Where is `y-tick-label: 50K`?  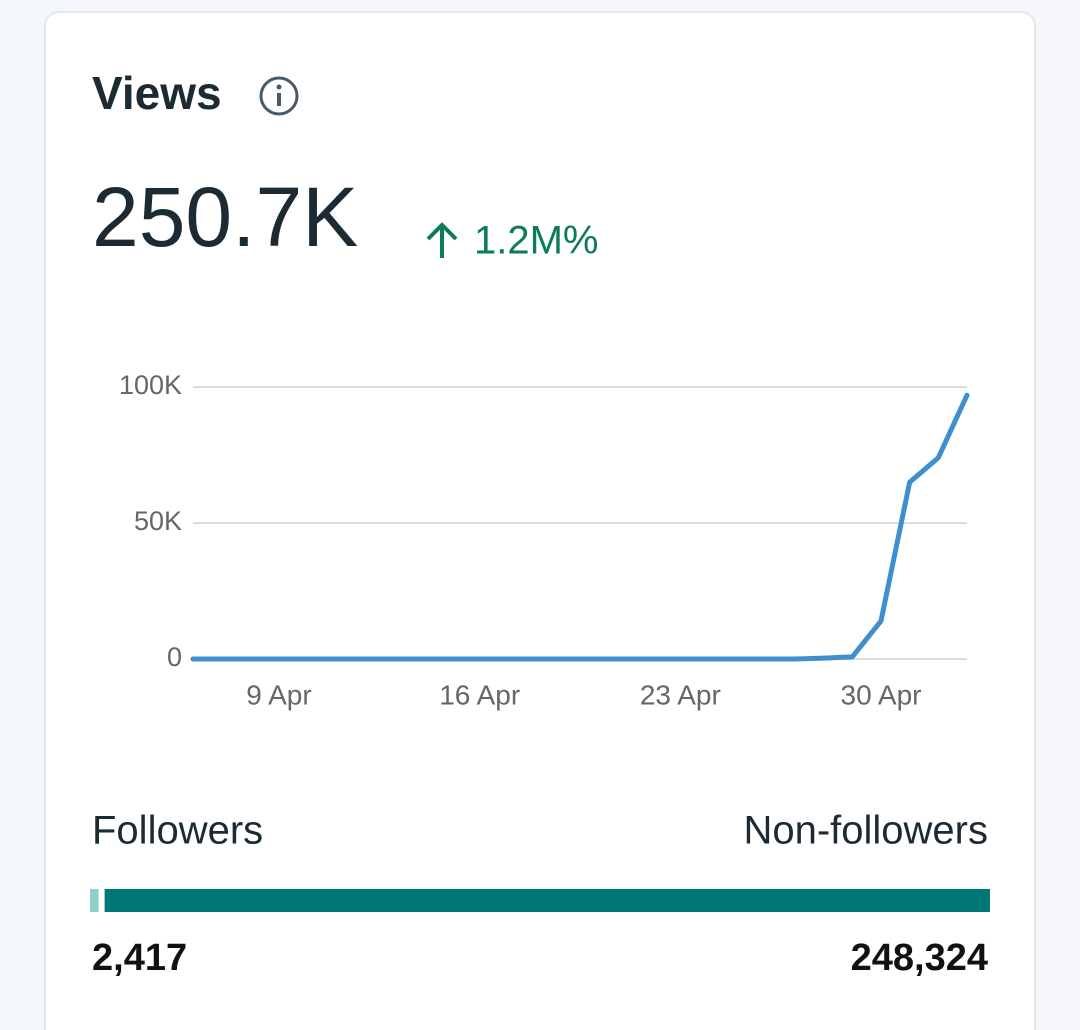
y-tick-label: 50K is located at coordinates (158, 521).